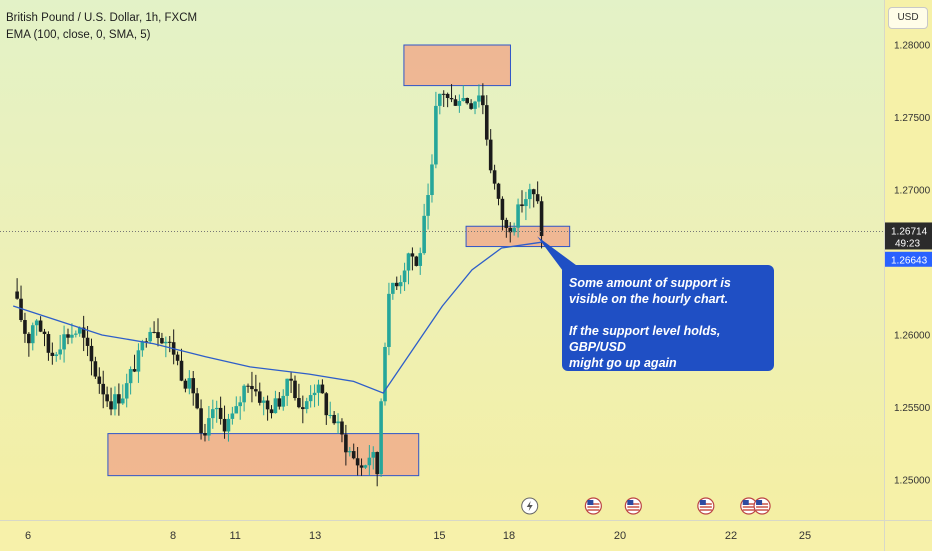  What do you see at coordinates (912, 191) in the screenshot?
I see `y-tick-label: 1.27000` at bounding box center [912, 191].